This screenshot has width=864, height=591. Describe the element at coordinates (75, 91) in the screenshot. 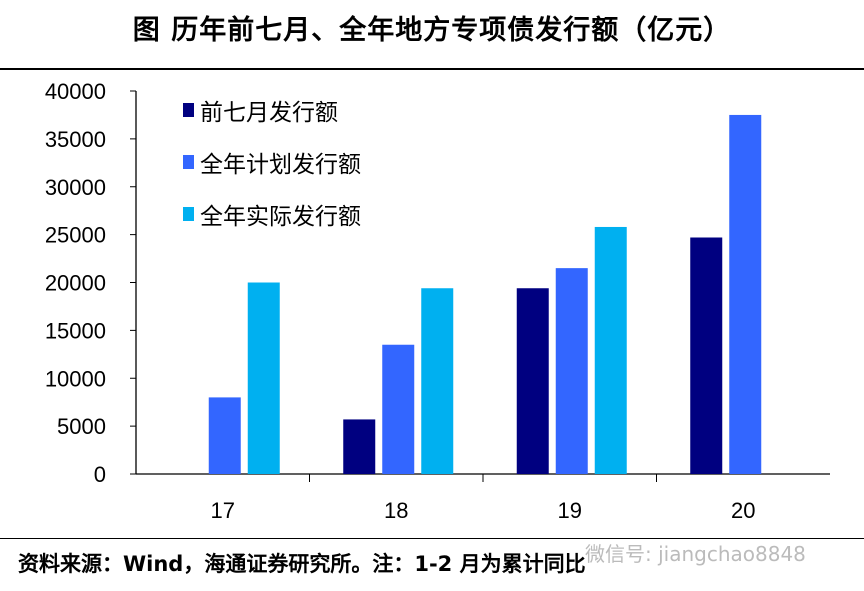

I see `y-tick-label: 40000` at that location.